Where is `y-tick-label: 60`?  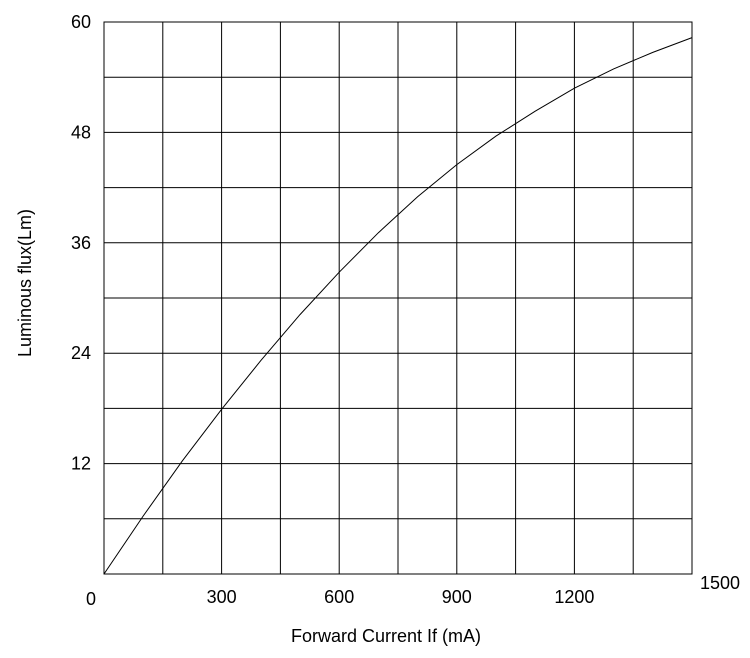
y-tick-label: 60 is located at coordinates (81, 22).